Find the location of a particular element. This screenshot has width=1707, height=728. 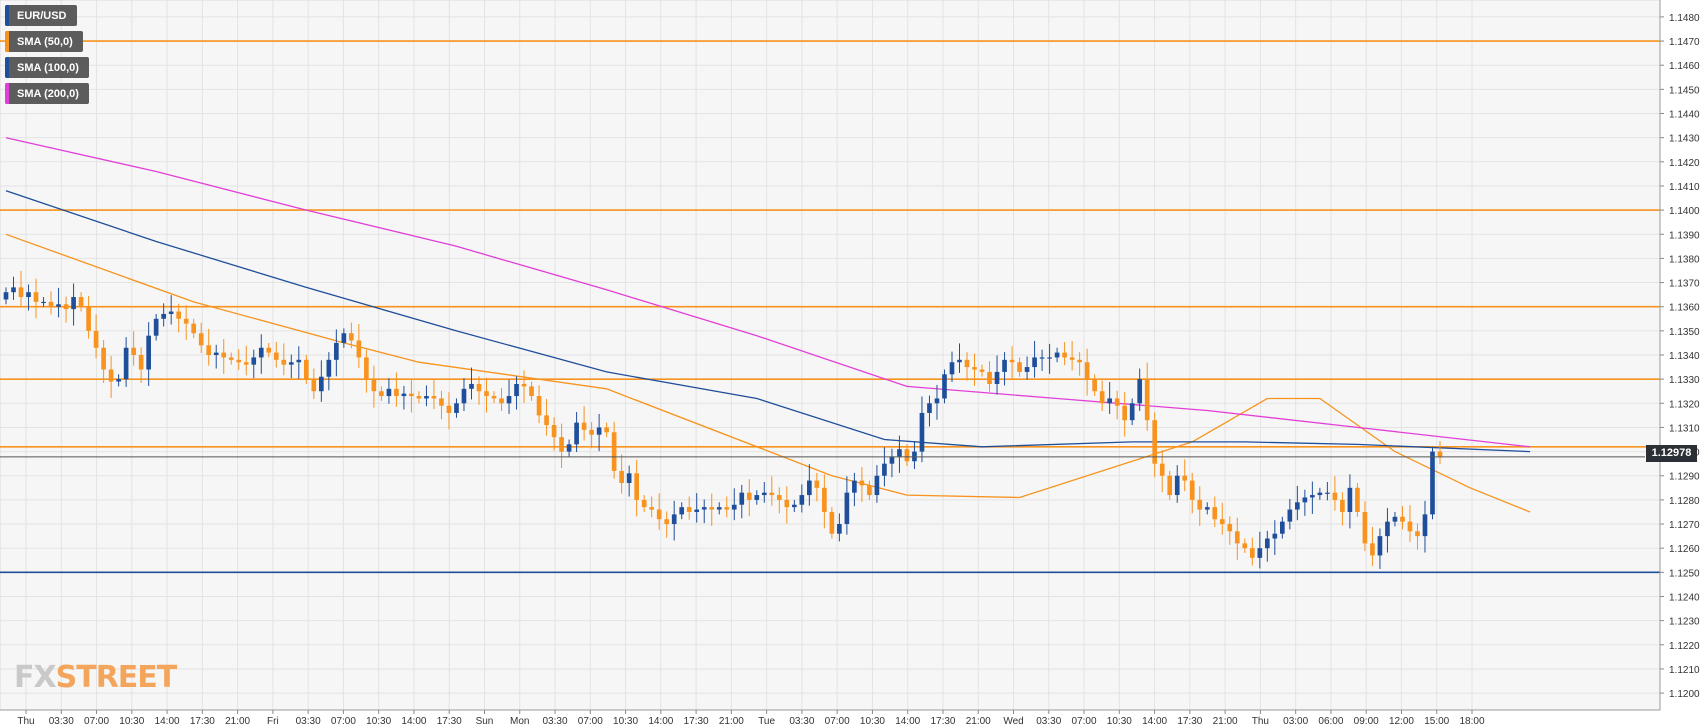

legend-item-sma50: SMA (50,0) is located at coordinates (44, 41).